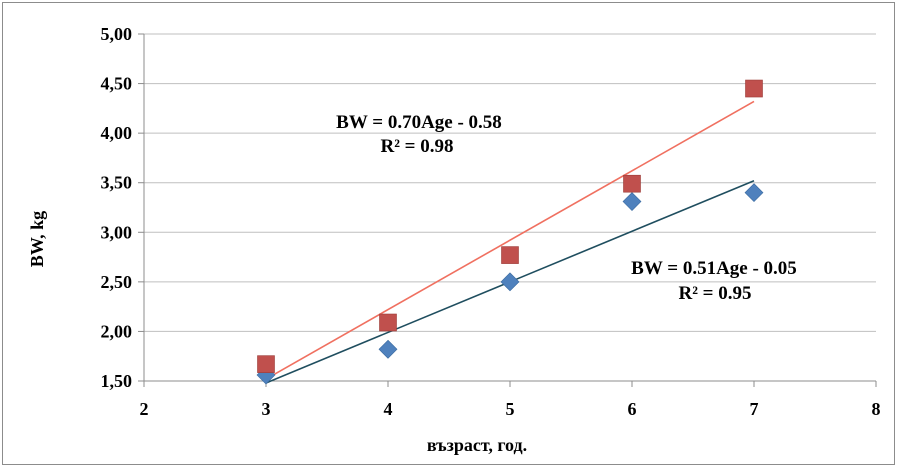 Image resolution: width=899 pixels, height=468 pixels. Describe the element at coordinates (714, 268) in the screenshot. I see `series-1-equation: BW = 0.51Age - 0.05` at that location.